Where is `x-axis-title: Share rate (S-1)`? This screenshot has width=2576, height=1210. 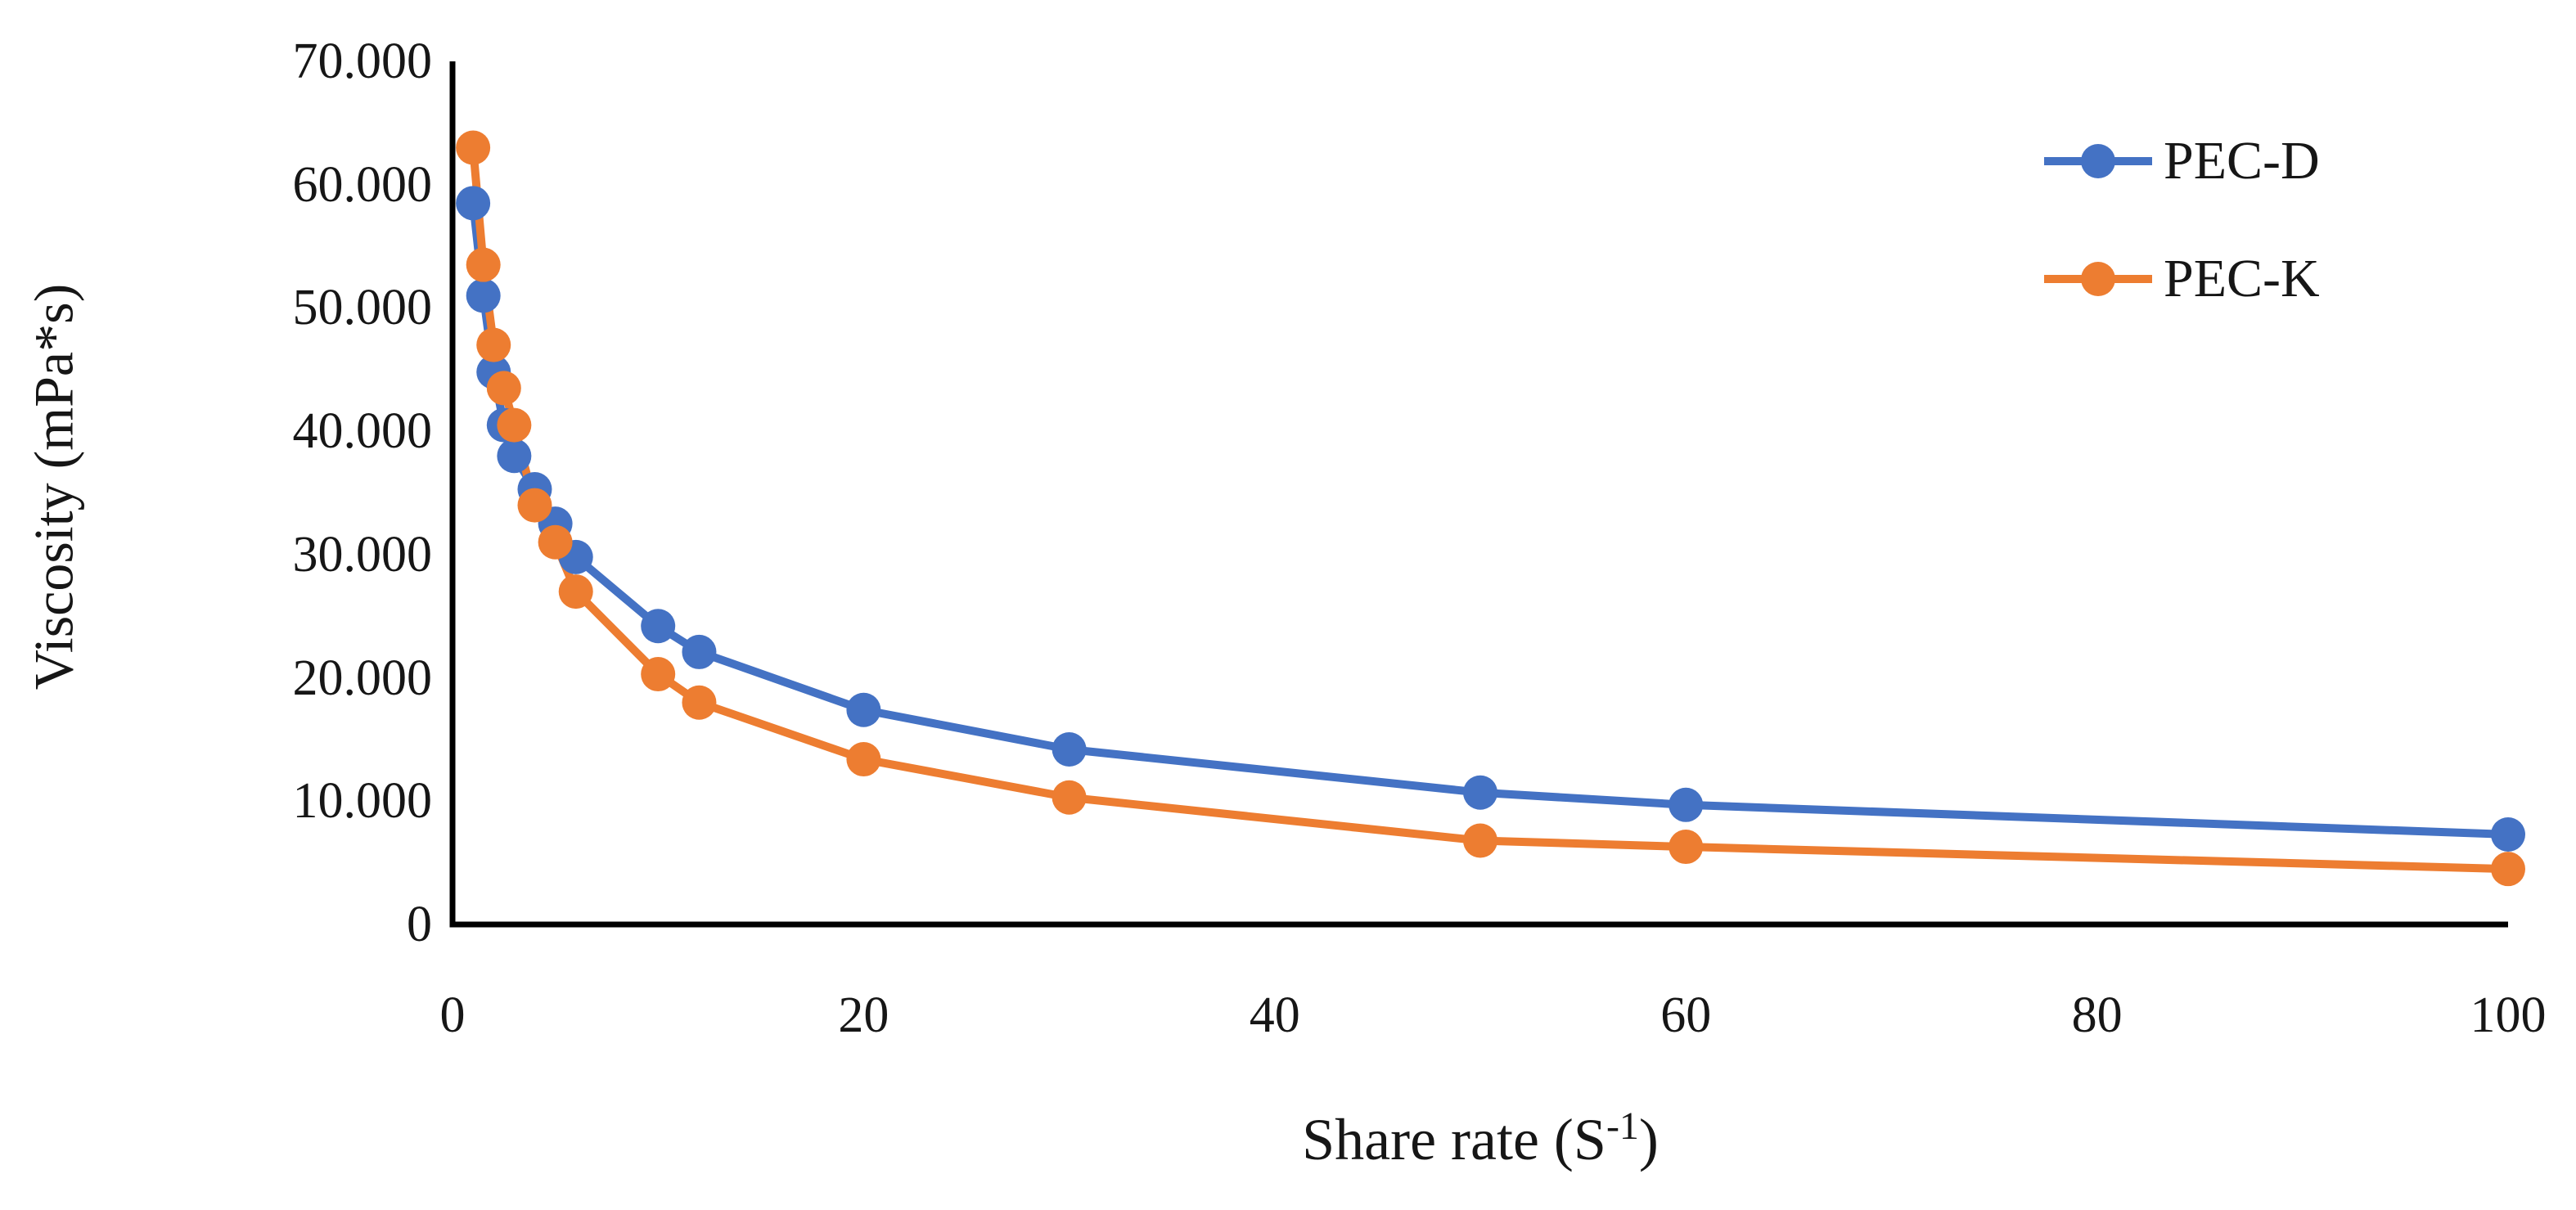 x-axis-title: Share rate (S-1) is located at coordinates (1480, 1140).